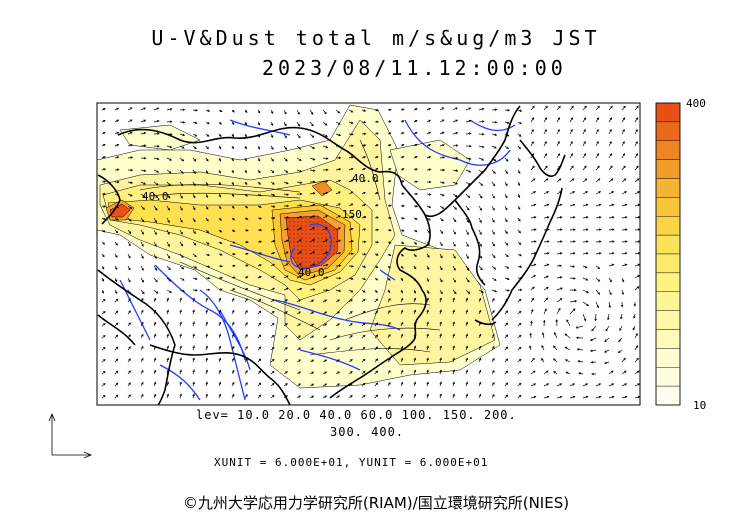 This screenshot has width=752, height=532. Describe the element at coordinates (351, 462) in the screenshot. I see `unit-info: XUNIT = 6.000E+01, YUNIT = 6.000E+01` at that location.